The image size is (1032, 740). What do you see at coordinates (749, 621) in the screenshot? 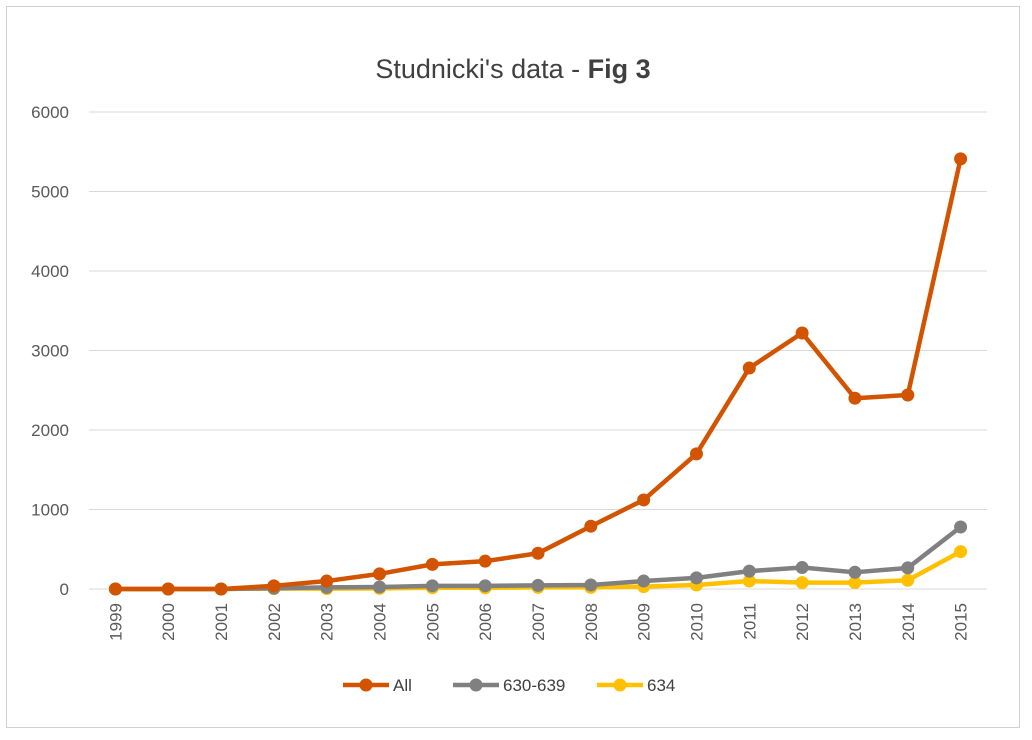
I see `x-tick-label: 2011` at bounding box center [749, 621].